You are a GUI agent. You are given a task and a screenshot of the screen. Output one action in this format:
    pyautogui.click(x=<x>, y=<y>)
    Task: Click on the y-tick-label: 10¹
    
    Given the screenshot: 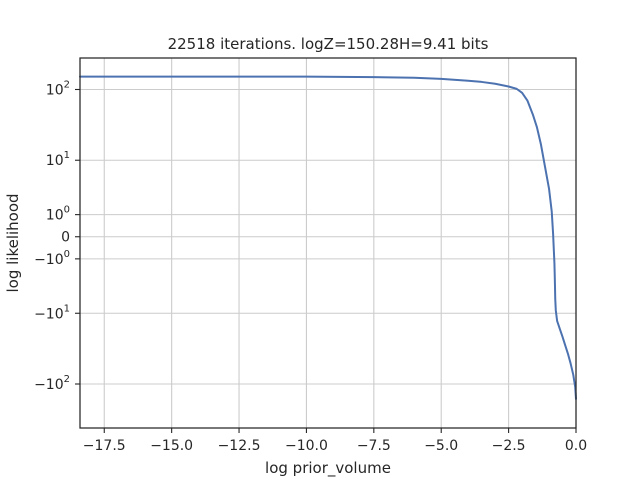 What is the action you would take?
    pyautogui.click(x=58, y=159)
    